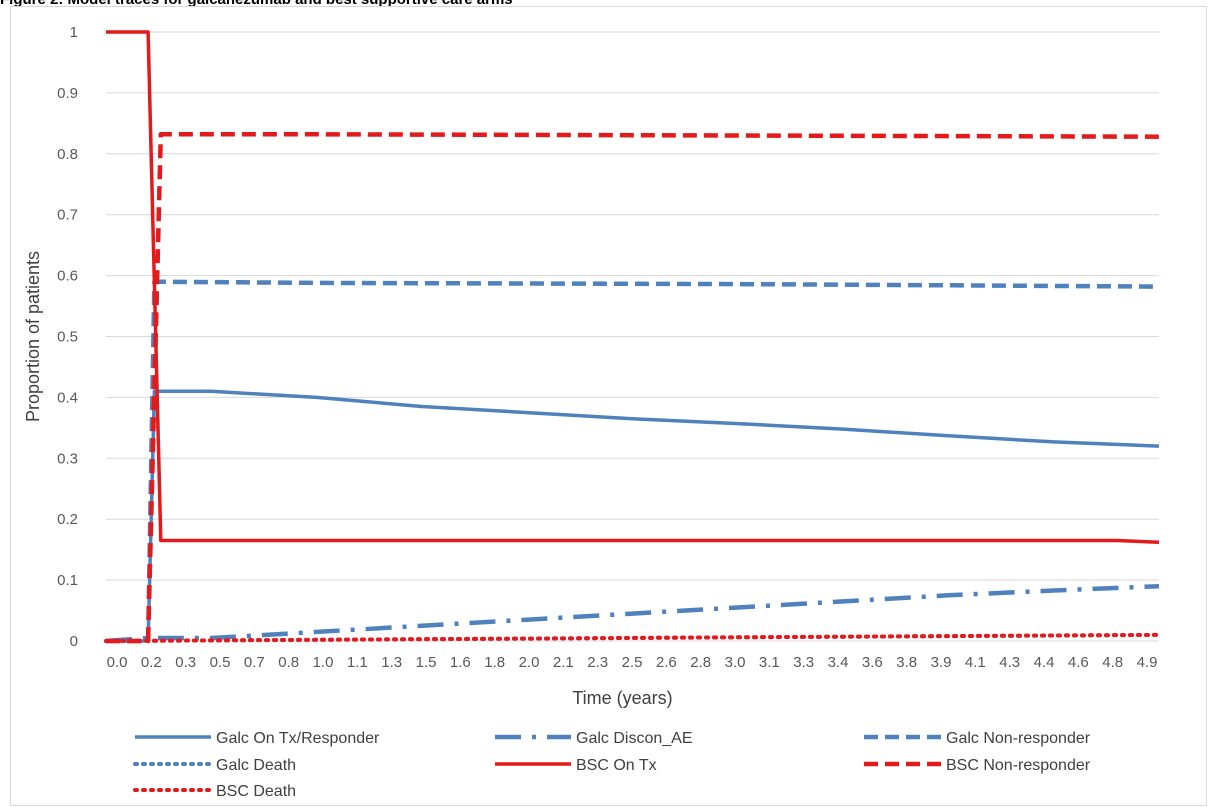 This screenshot has width=1208, height=807. Describe the element at coordinates (1147, 662) in the screenshot. I see `x-tick-label: 4.9` at that location.